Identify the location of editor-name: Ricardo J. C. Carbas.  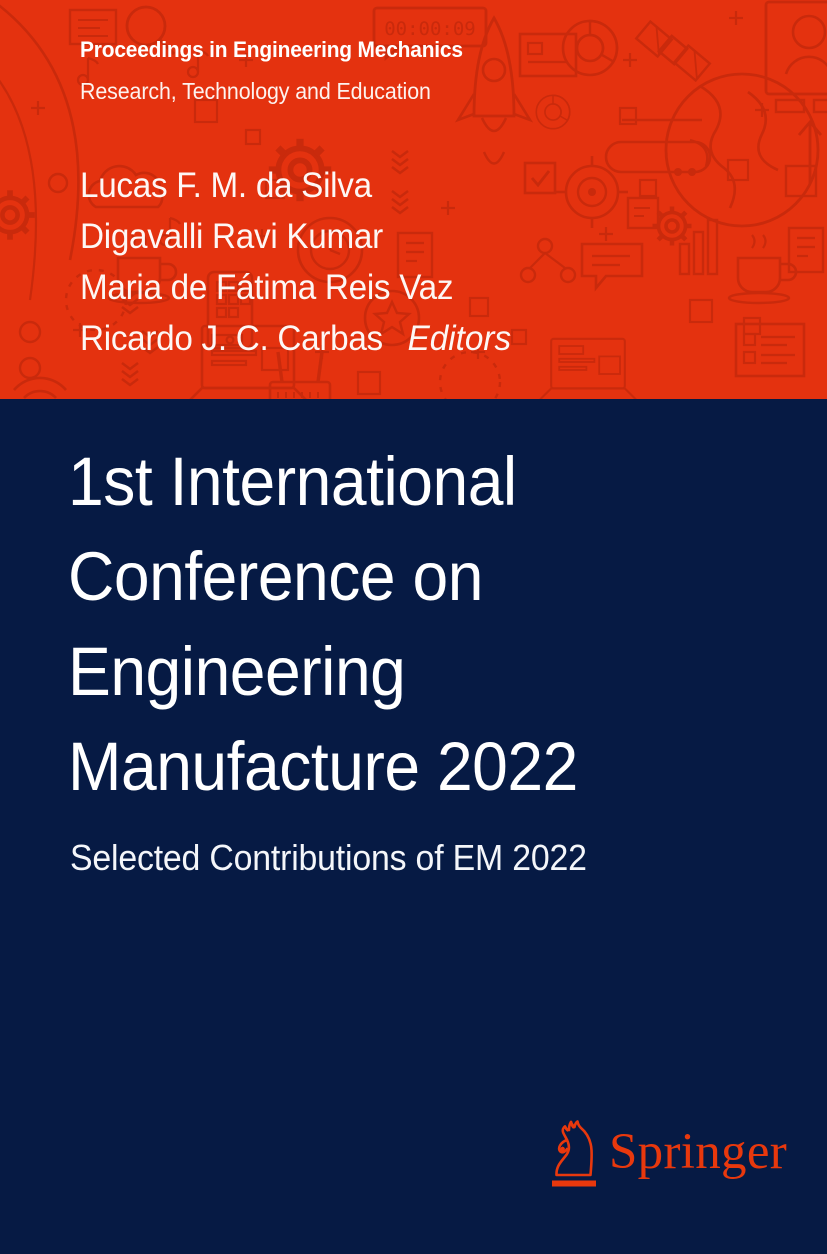
(231, 338).